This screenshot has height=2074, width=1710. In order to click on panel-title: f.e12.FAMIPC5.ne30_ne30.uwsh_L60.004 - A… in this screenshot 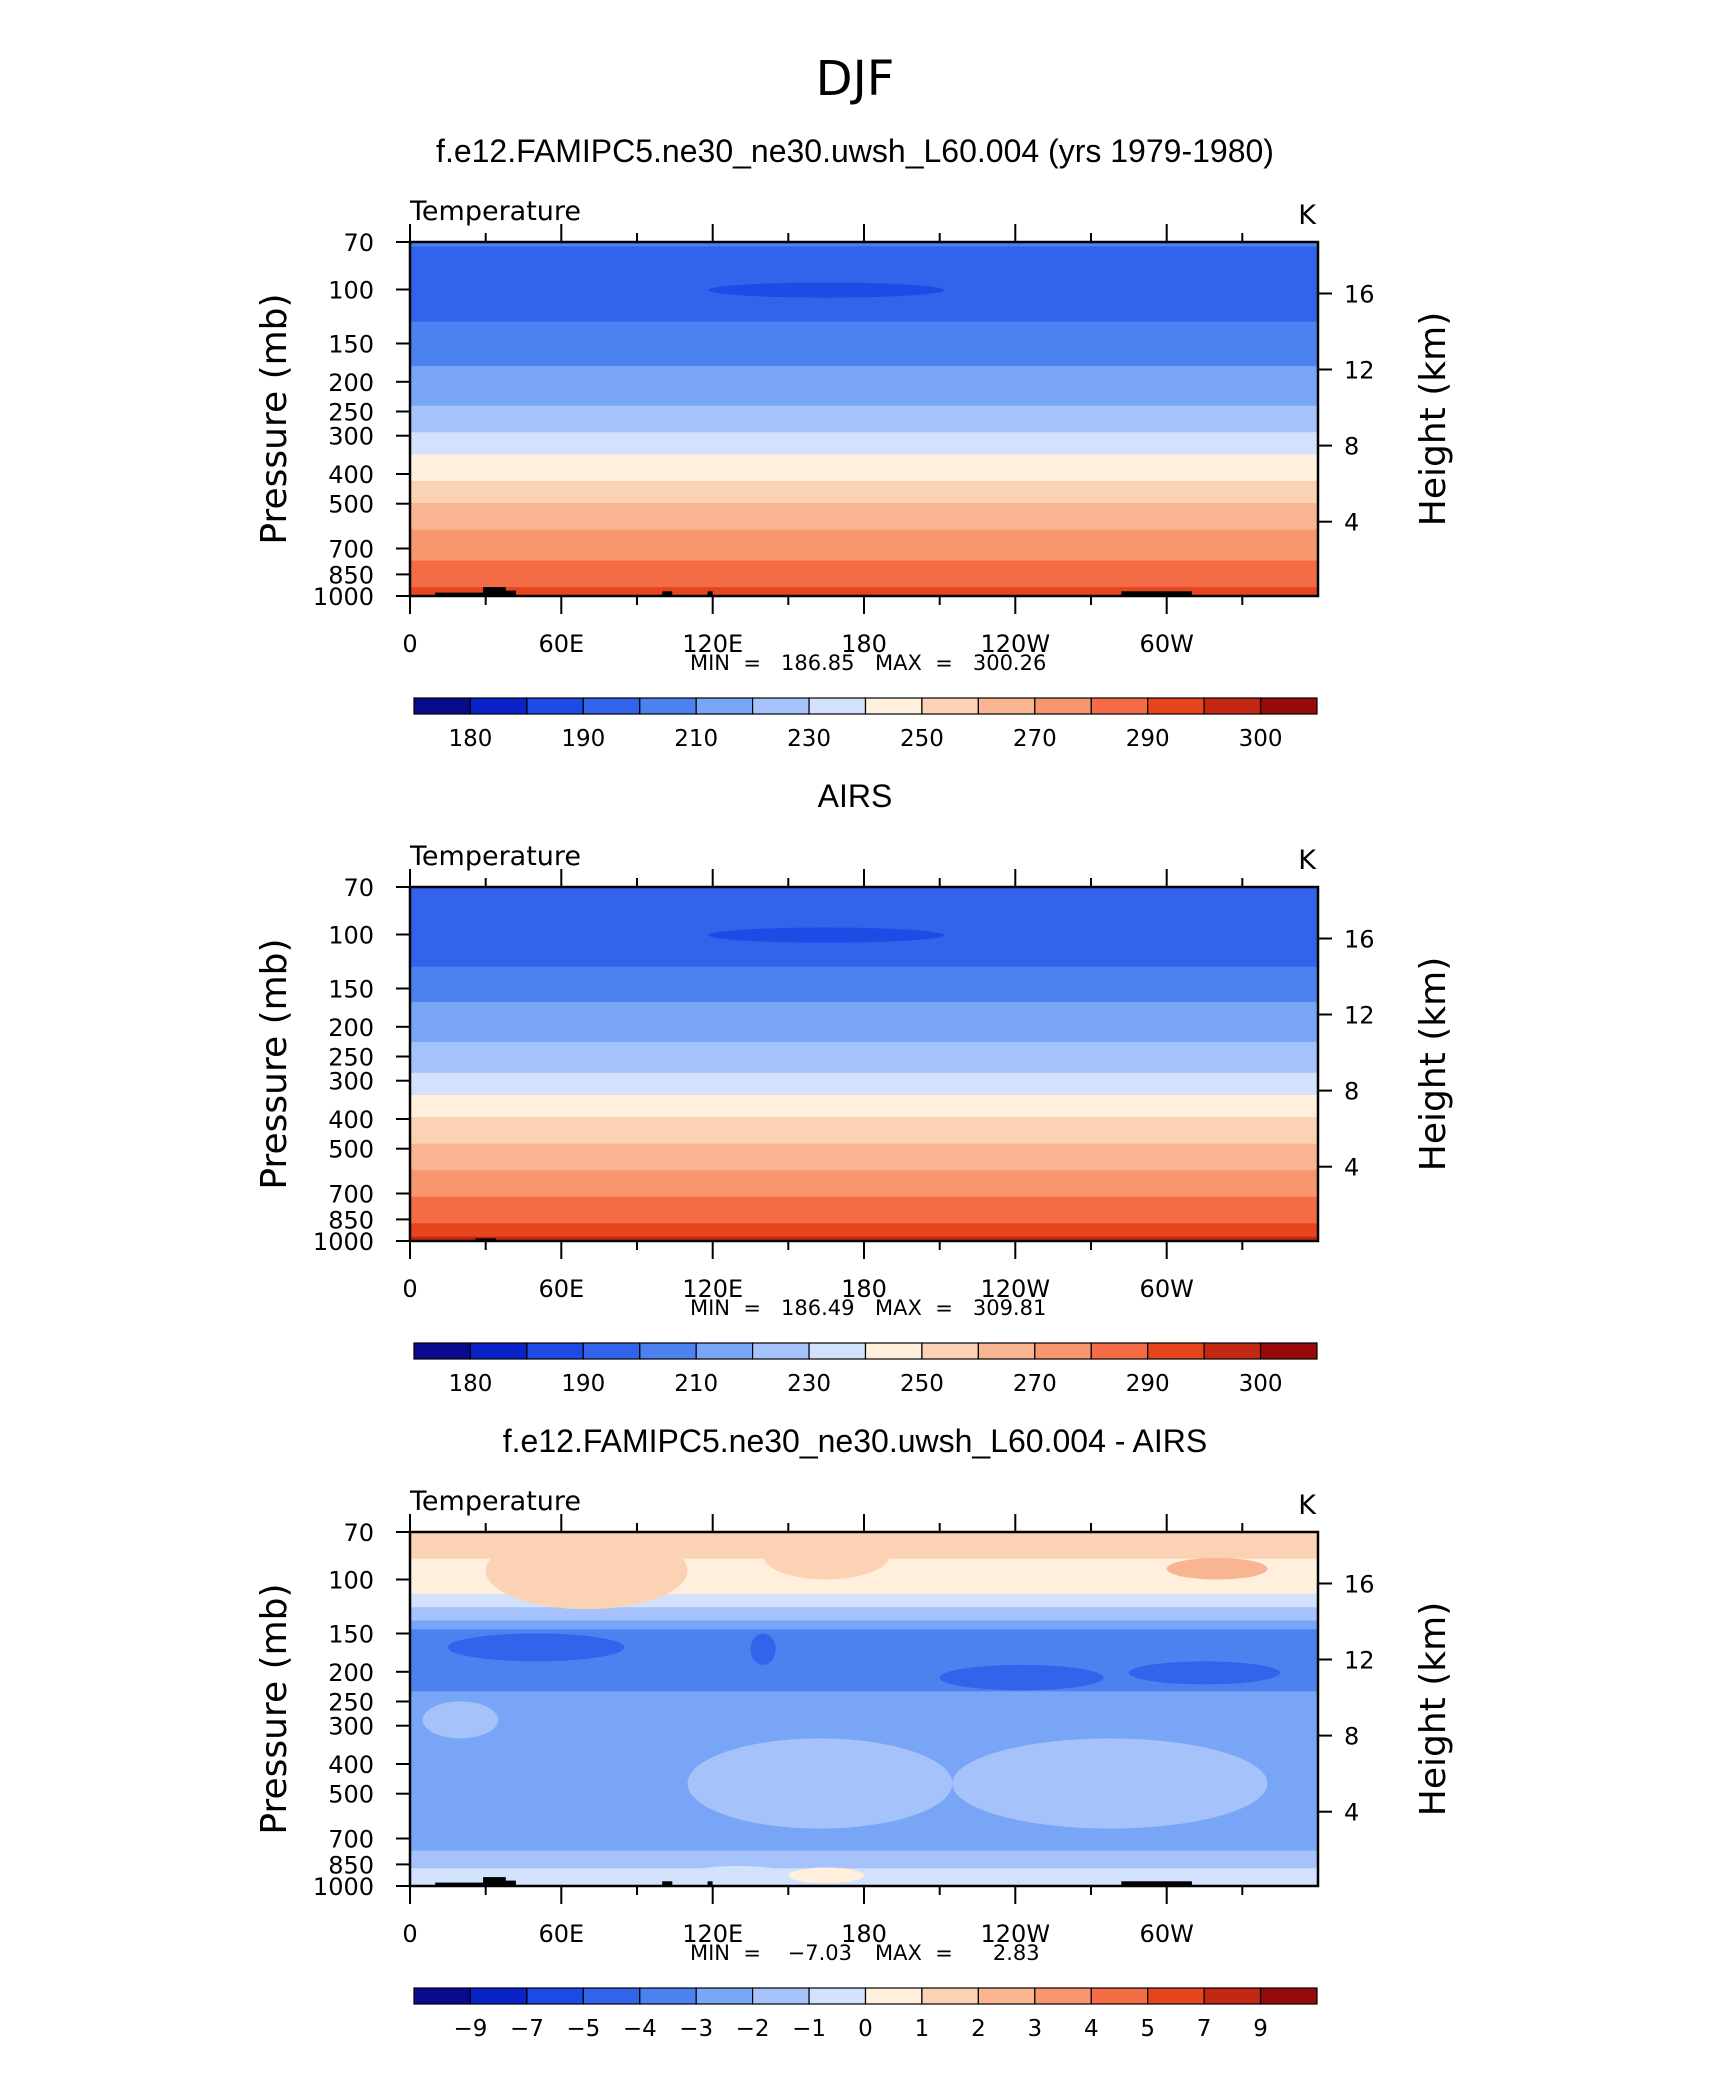, I will do `click(855, 1441)`.